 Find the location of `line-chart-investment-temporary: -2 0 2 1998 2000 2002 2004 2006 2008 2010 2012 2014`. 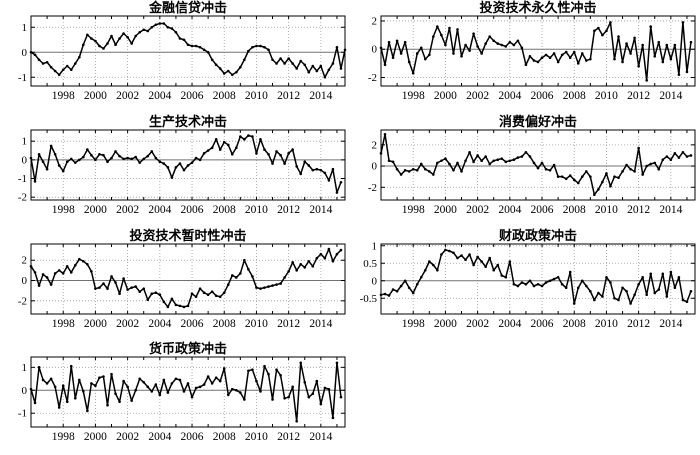

line-chart-investment-temporary: -2 0 2 1998 2000 2002 2004 2006 2008 2010 2012 2014 is located at coordinates (182, 286).